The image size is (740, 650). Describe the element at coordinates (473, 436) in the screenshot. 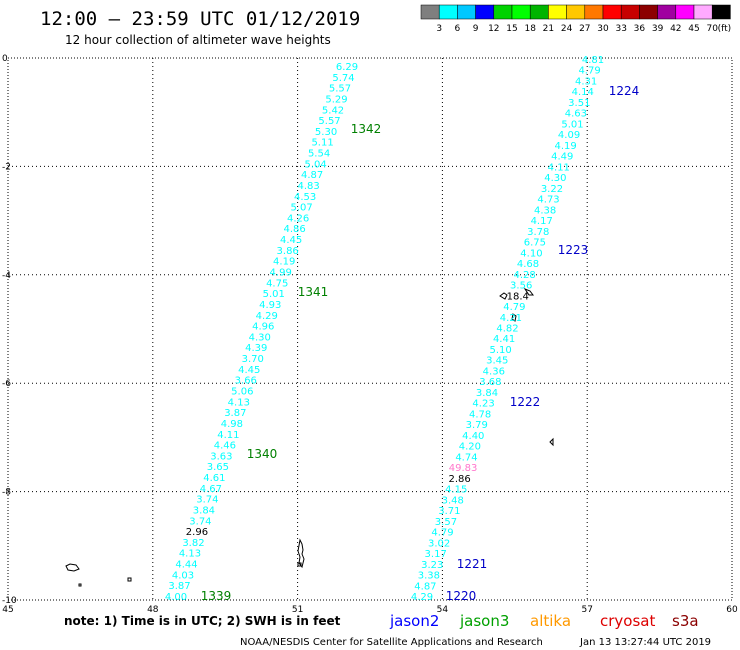

I see `wave-height-value: 4.40` at that location.